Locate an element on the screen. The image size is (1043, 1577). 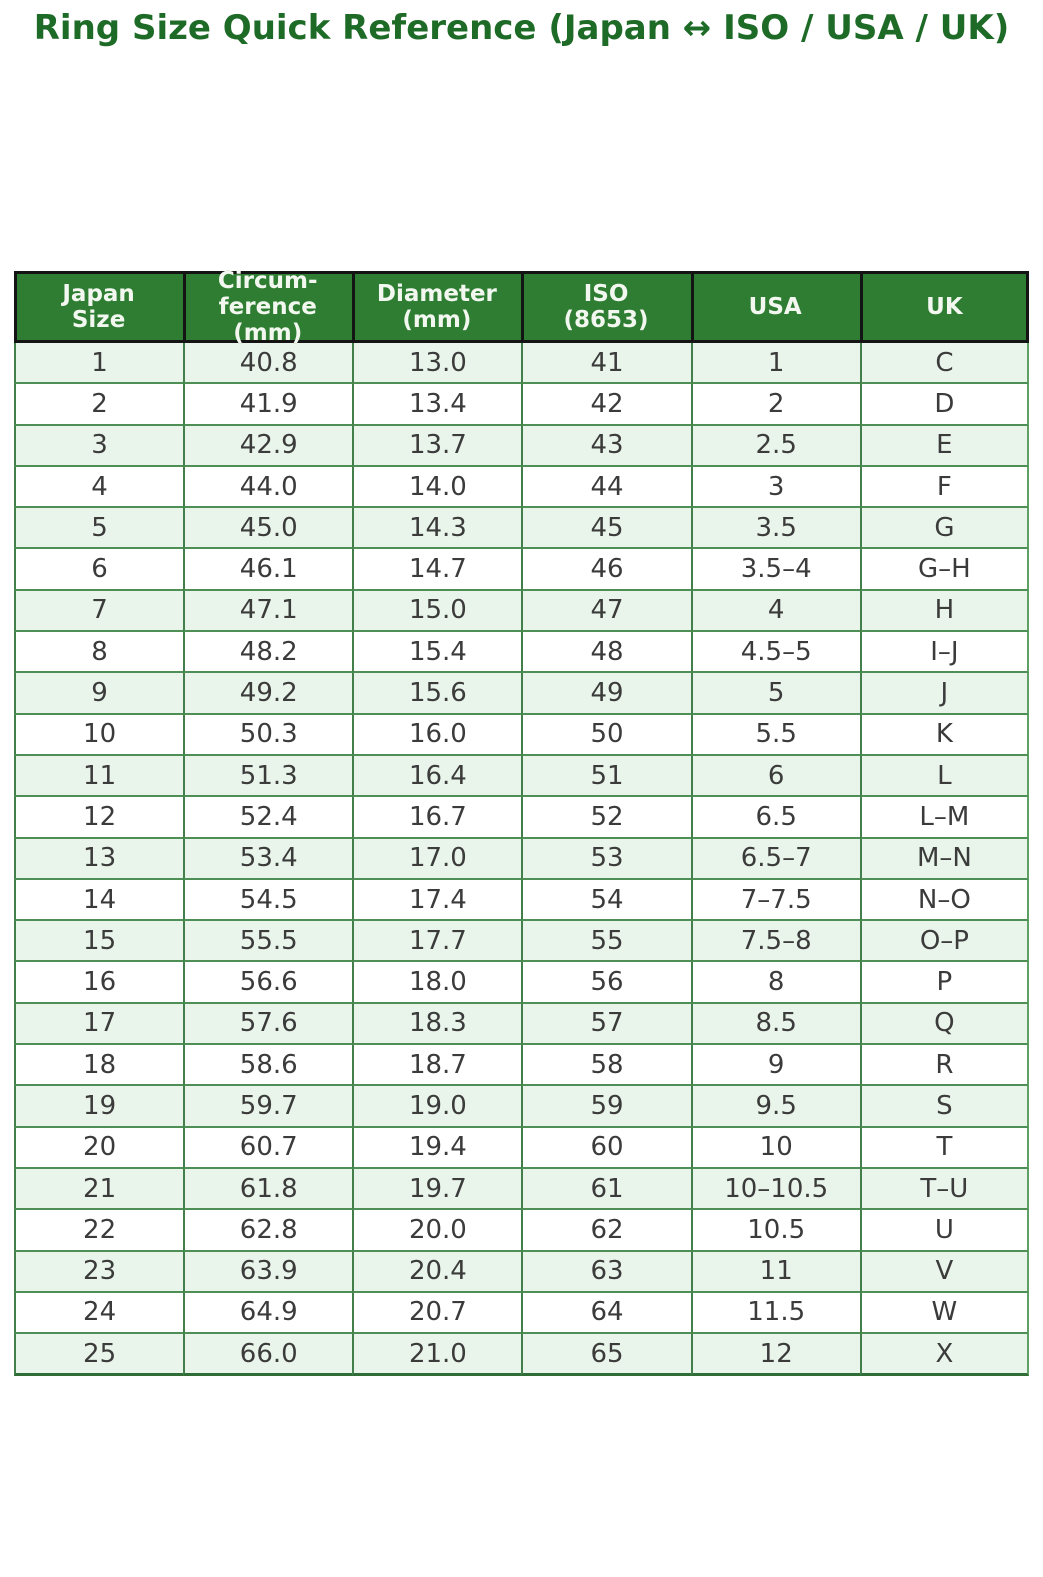
cell-uk: U is located at coordinates (944, 1231).